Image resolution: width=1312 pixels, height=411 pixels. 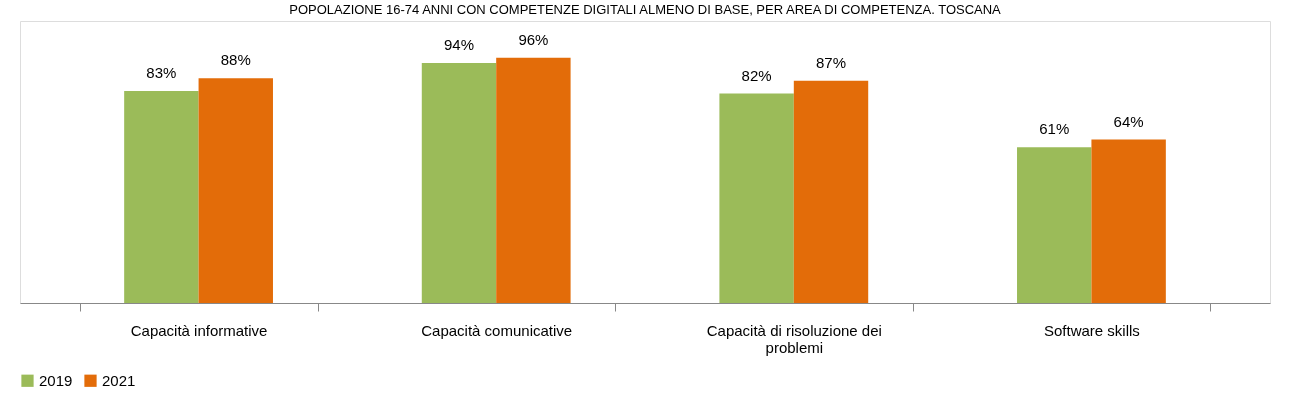 I want to click on x-tick-label: Software skills, so click(x=1092, y=330).